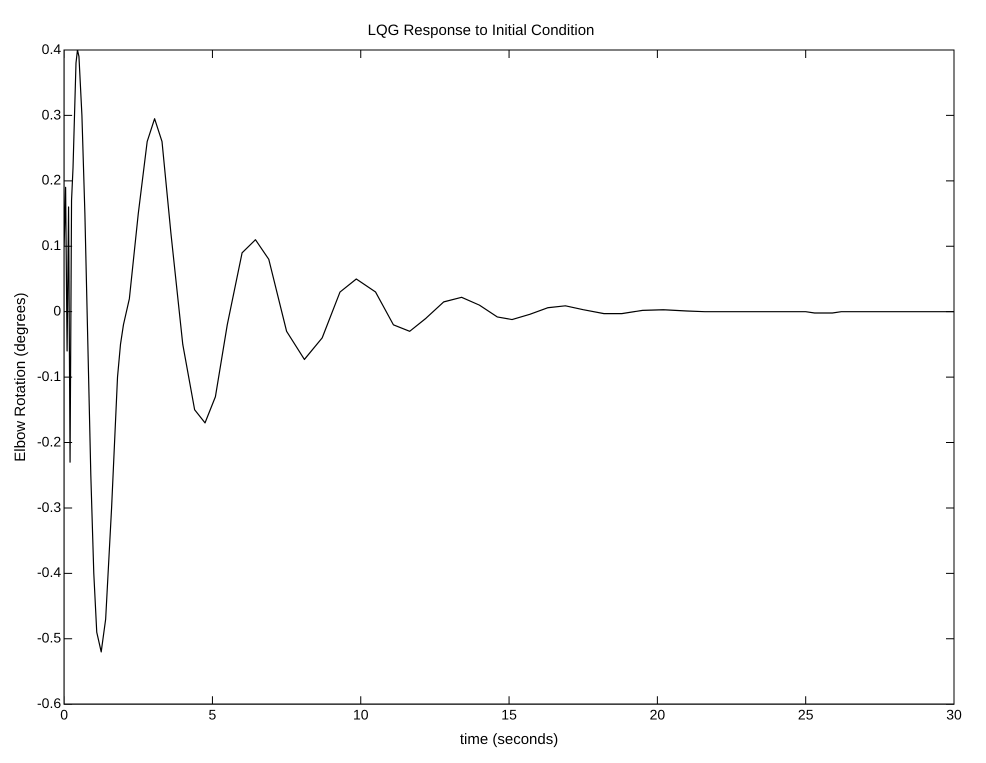  What do you see at coordinates (49, 703) in the screenshot?
I see `y-tick-label: -0.6` at bounding box center [49, 703].